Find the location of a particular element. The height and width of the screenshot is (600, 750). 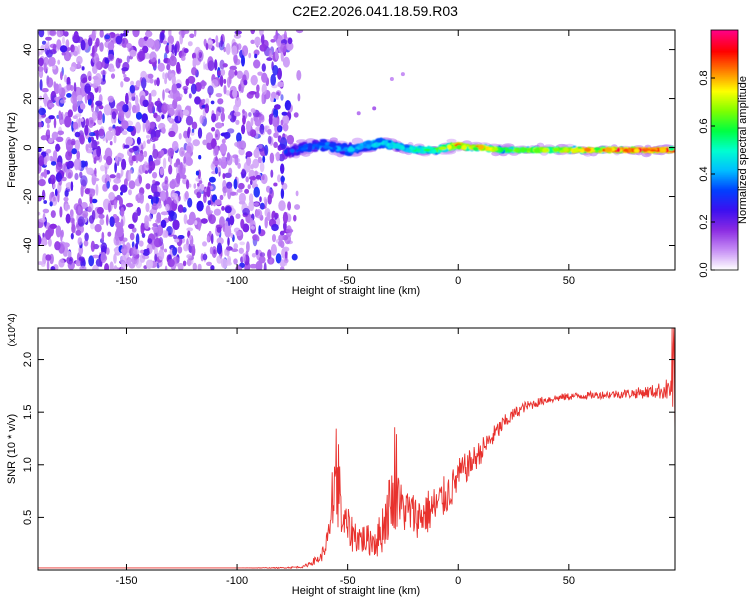

snr-y-multiplier: (x10^4) is located at coordinates (12, 329).